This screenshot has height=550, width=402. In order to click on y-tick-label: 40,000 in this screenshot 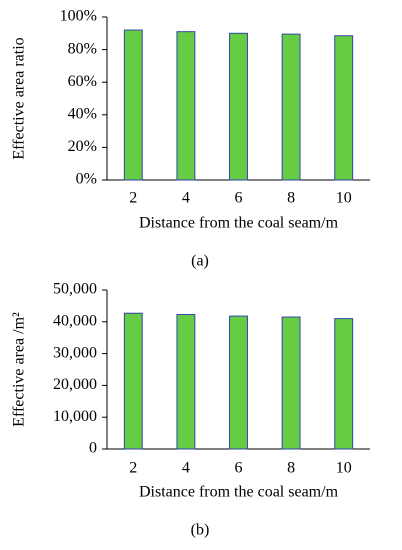, I will do `click(75, 320)`.